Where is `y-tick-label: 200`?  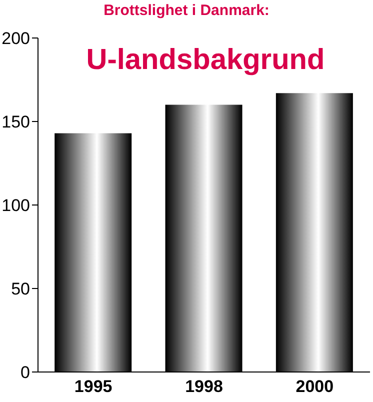
y-tick-label: 200 is located at coordinates (16, 38).